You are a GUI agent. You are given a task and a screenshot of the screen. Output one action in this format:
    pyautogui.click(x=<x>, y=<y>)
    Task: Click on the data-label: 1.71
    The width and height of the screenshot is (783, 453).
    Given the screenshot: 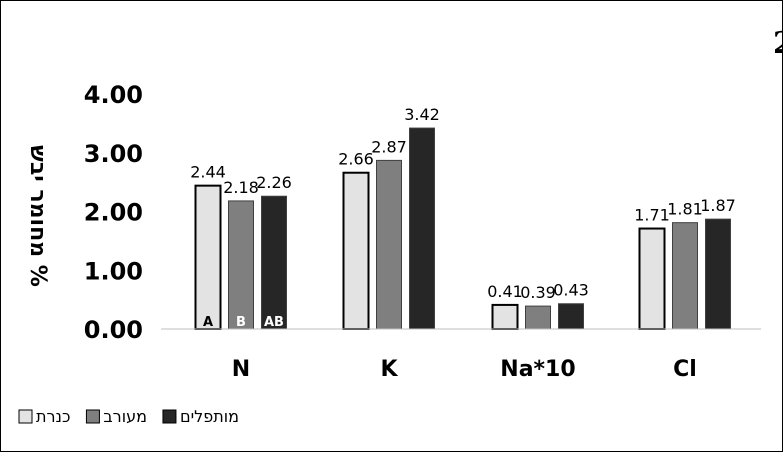 What is the action you would take?
    pyautogui.click(x=652, y=215)
    